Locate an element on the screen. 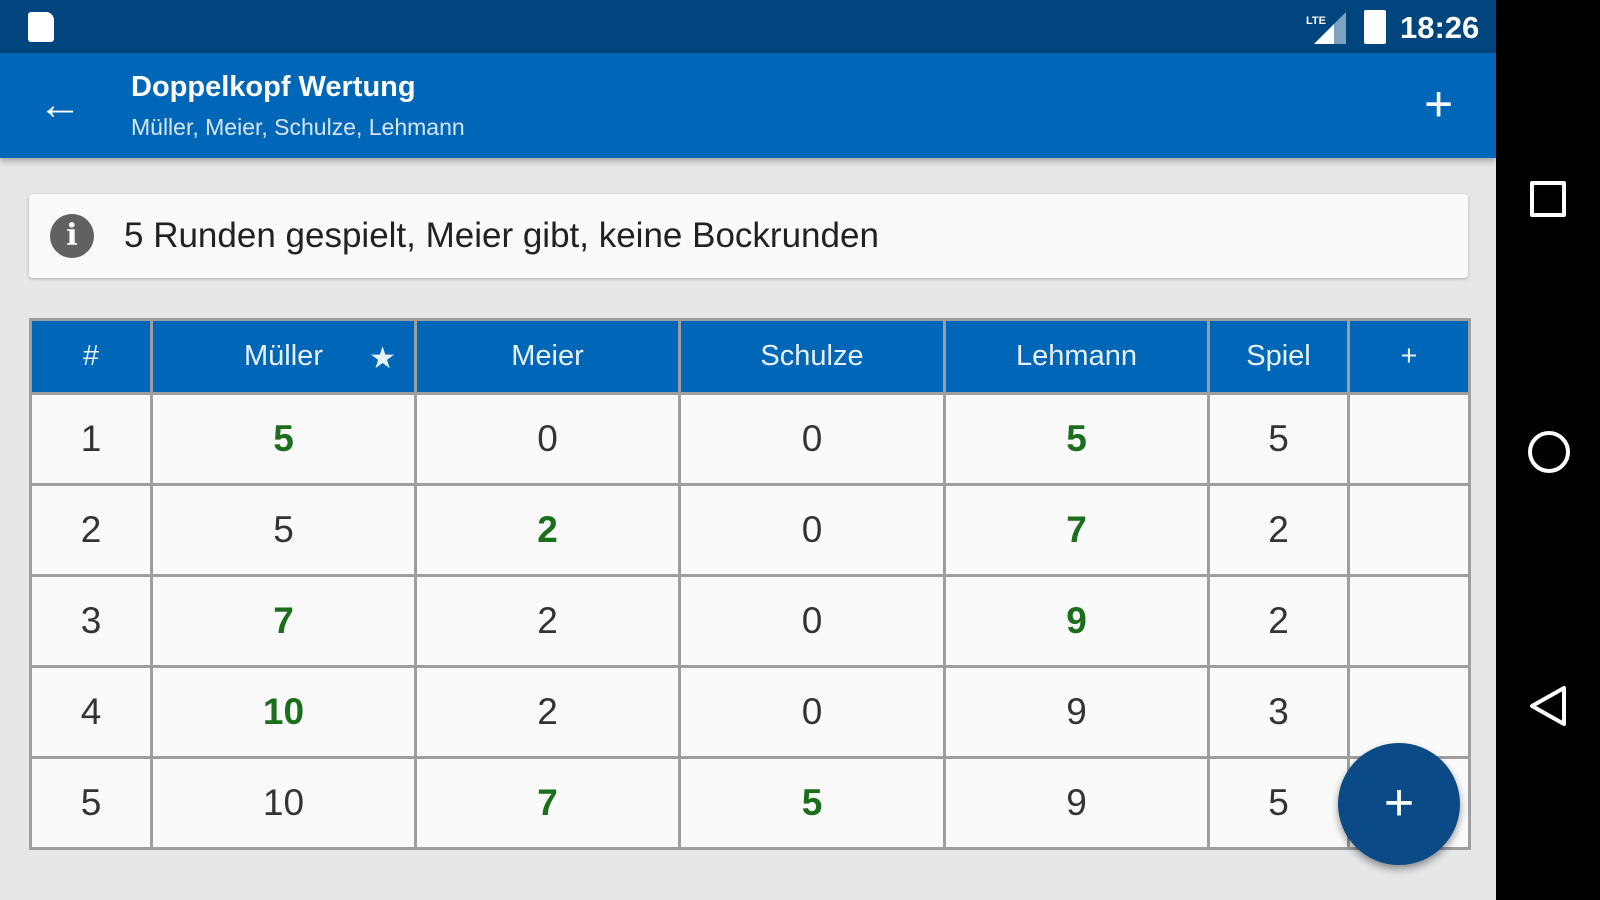  page-title: Doppelkopf Wertung is located at coordinates (273, 87).